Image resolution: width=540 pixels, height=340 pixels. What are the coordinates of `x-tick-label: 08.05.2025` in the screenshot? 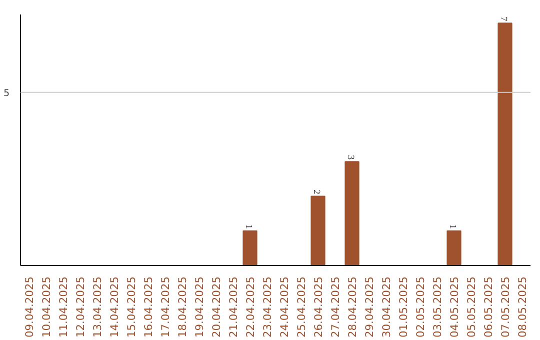 It's located at (522, 307).